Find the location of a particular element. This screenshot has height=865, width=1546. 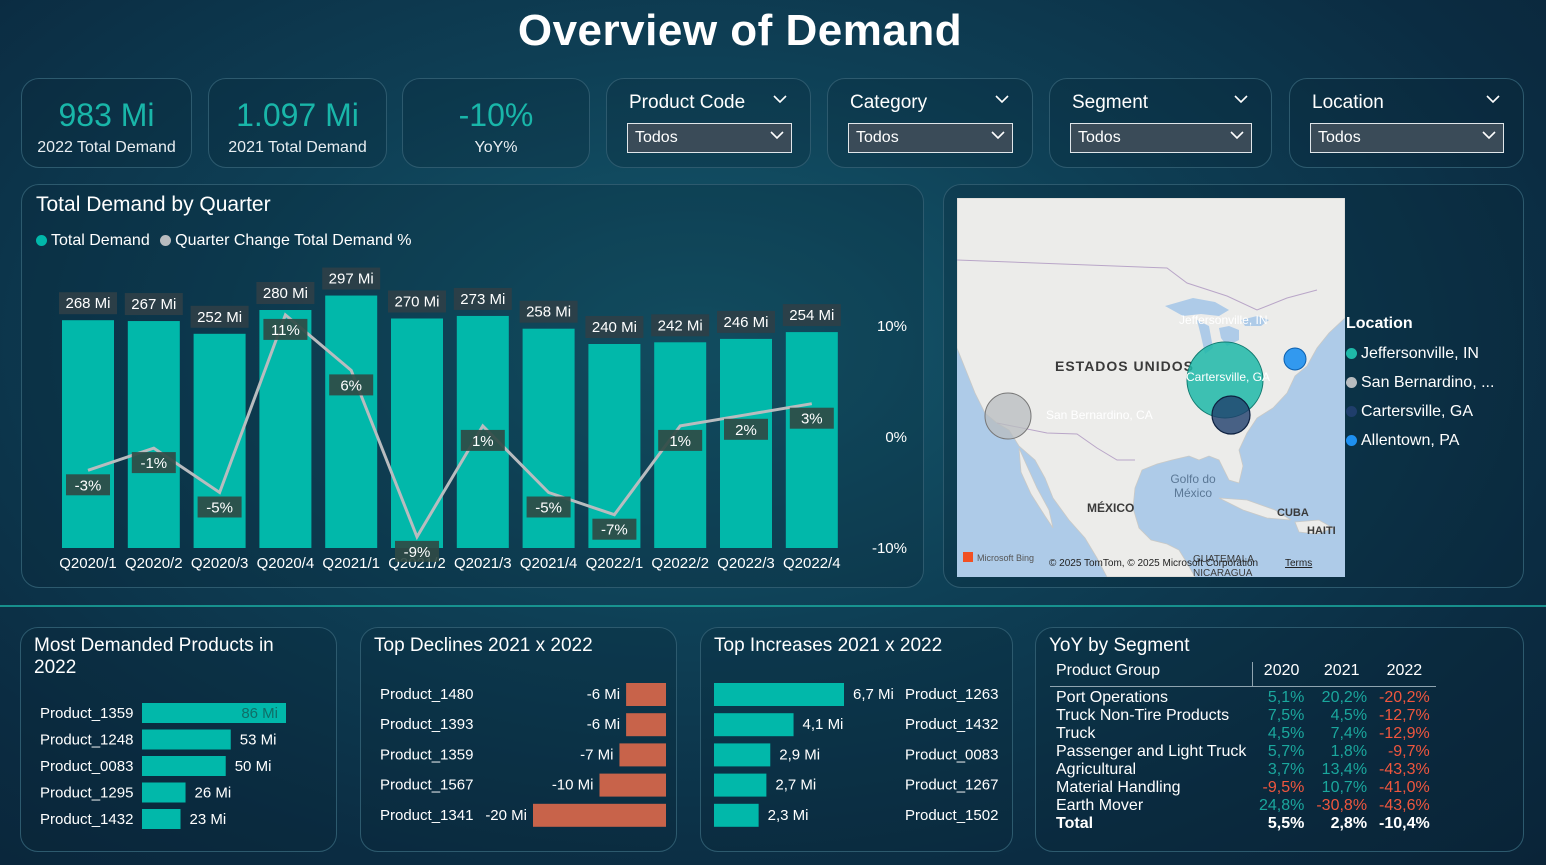

cell-value: -9,7% is located at coordinates (1408, 751).